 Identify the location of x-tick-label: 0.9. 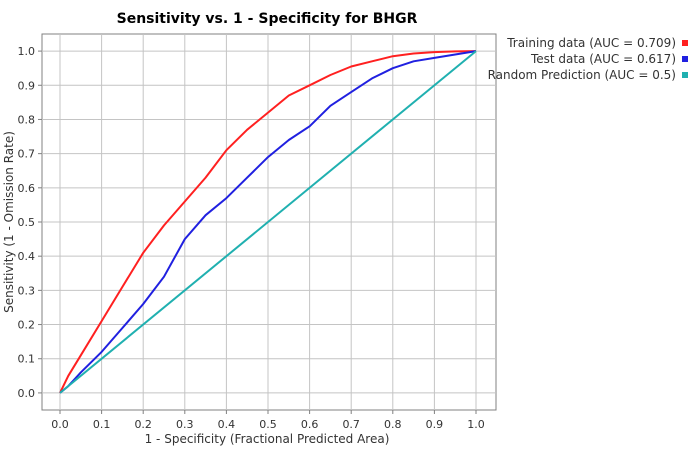
(435, 424).